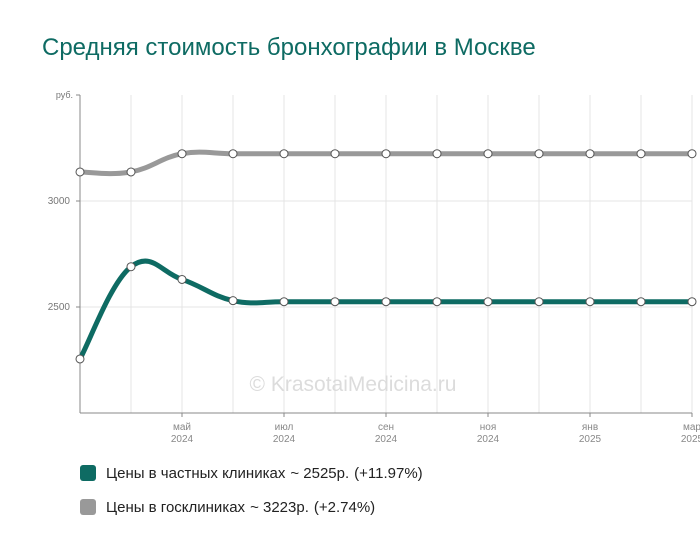 The image size is (700, 557). Describe the element at coordinates (88, 507) in the screenshot. I see `legend-swatch-public` at that location.